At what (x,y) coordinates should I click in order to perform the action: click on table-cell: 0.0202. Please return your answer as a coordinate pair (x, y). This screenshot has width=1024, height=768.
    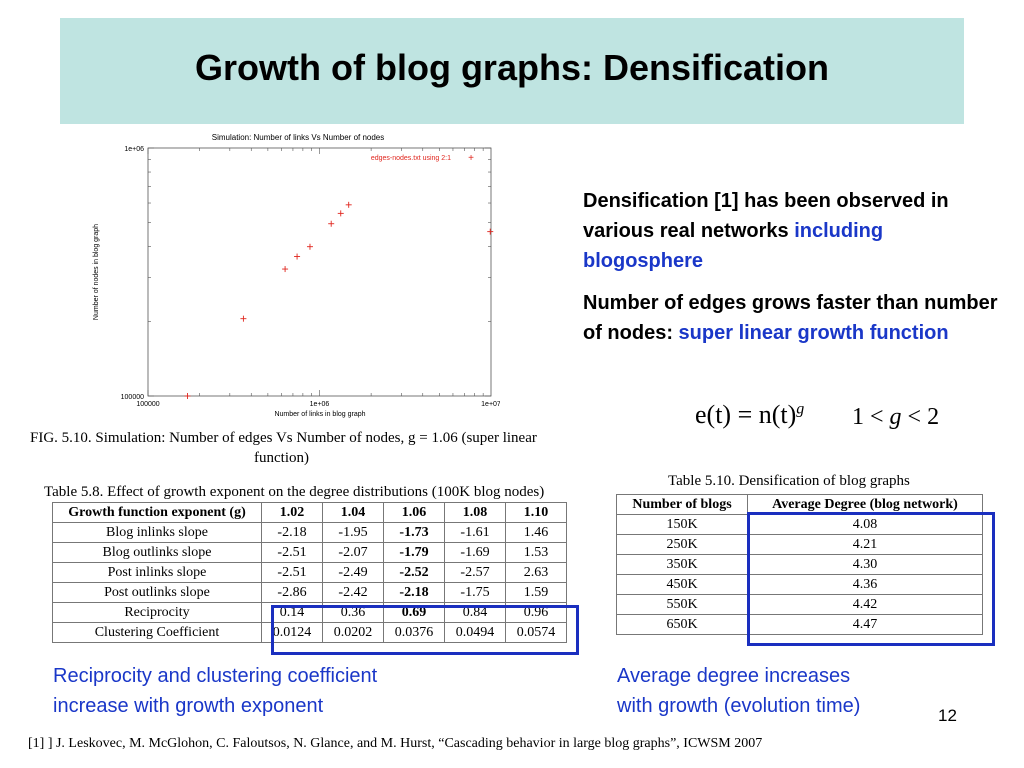
    Looking at the image, I should click on (353, 632).